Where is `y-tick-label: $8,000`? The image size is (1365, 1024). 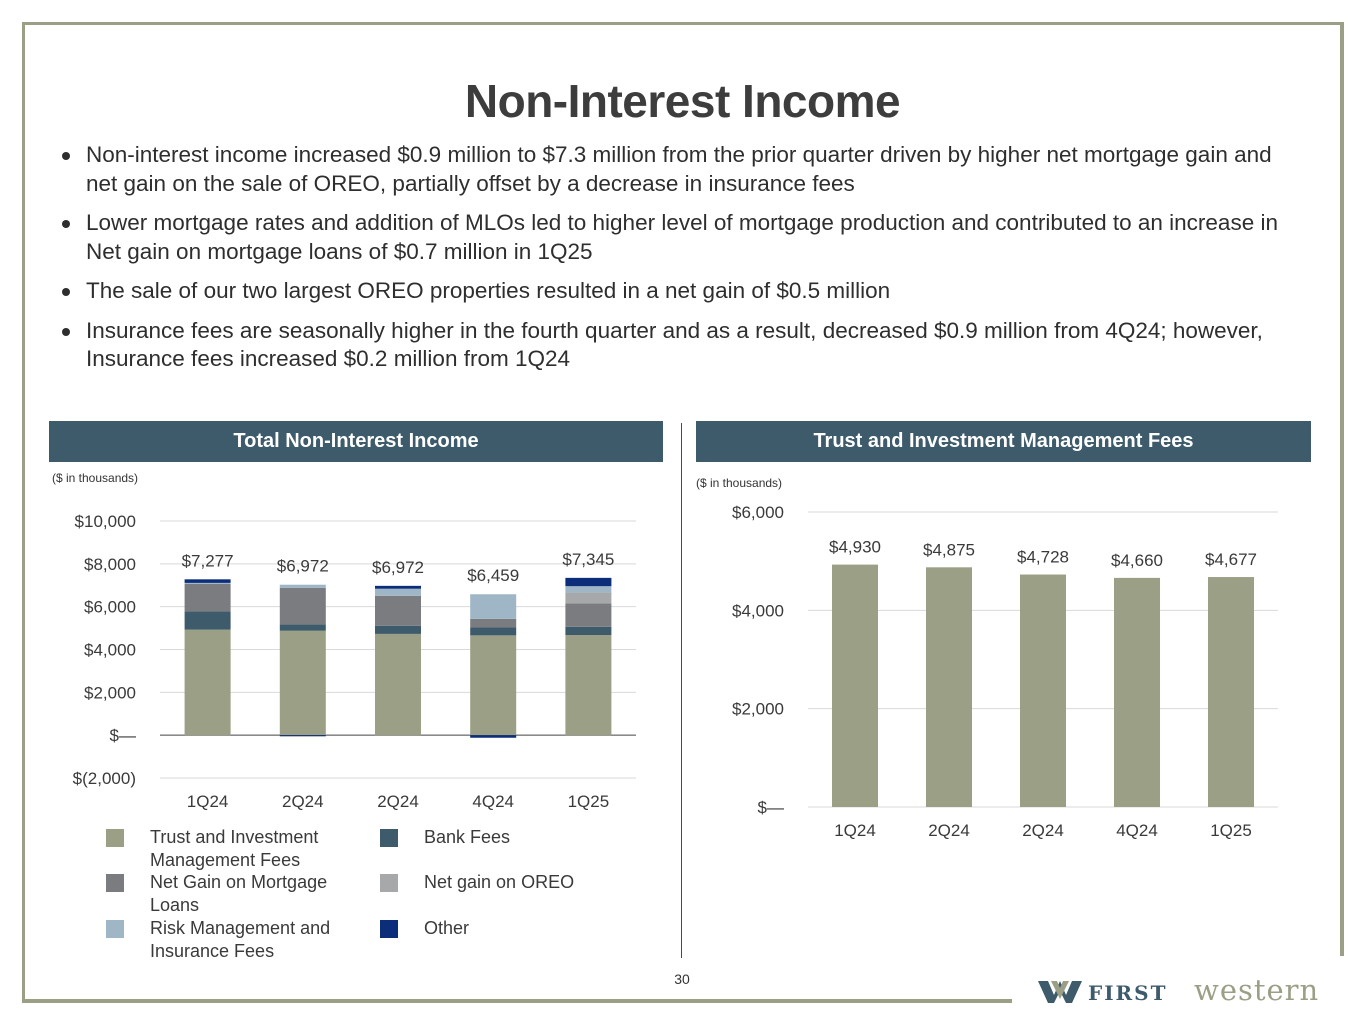
y-tick-label: $8,000 is located at coordinates (110, 564).